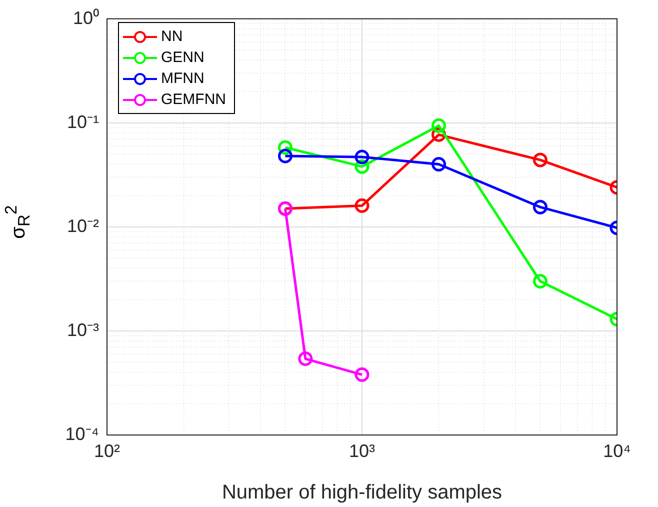 This screenshot has width=658, height=507. I want to click on y-tick-label: 10⁻³, so click(83, 330).